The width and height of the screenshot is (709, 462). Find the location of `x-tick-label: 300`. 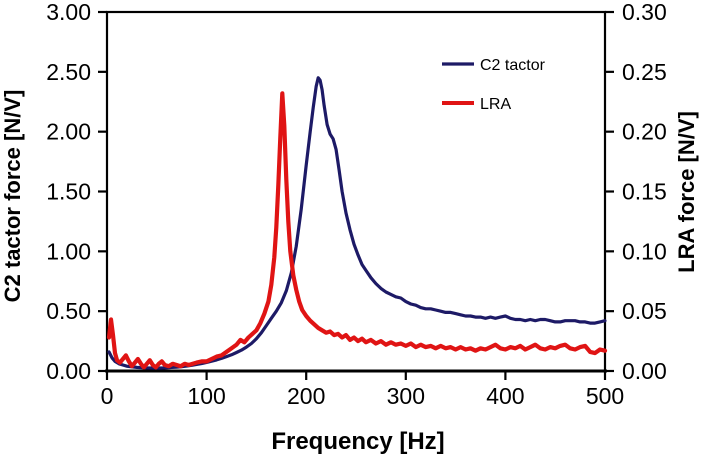

x-tick-label: 300 is located at coordinates (406, 396).